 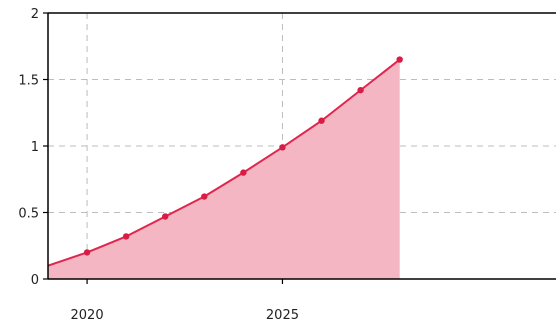 I want to click on y-tick-label: 0, so click(x=35, y=280).